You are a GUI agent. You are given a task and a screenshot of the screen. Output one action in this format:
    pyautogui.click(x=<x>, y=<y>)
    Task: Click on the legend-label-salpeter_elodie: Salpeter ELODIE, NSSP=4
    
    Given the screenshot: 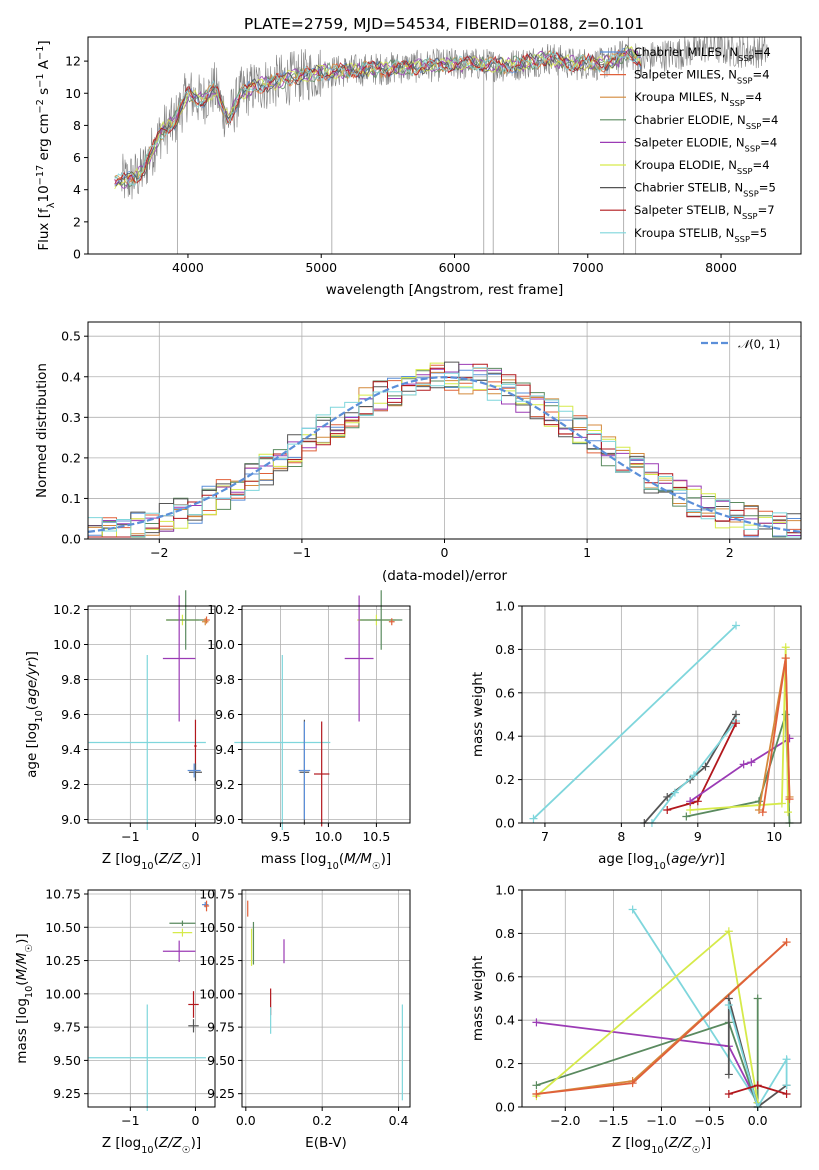 What is the action you would take?
    pyautogui.click(x=705, y=144)
    